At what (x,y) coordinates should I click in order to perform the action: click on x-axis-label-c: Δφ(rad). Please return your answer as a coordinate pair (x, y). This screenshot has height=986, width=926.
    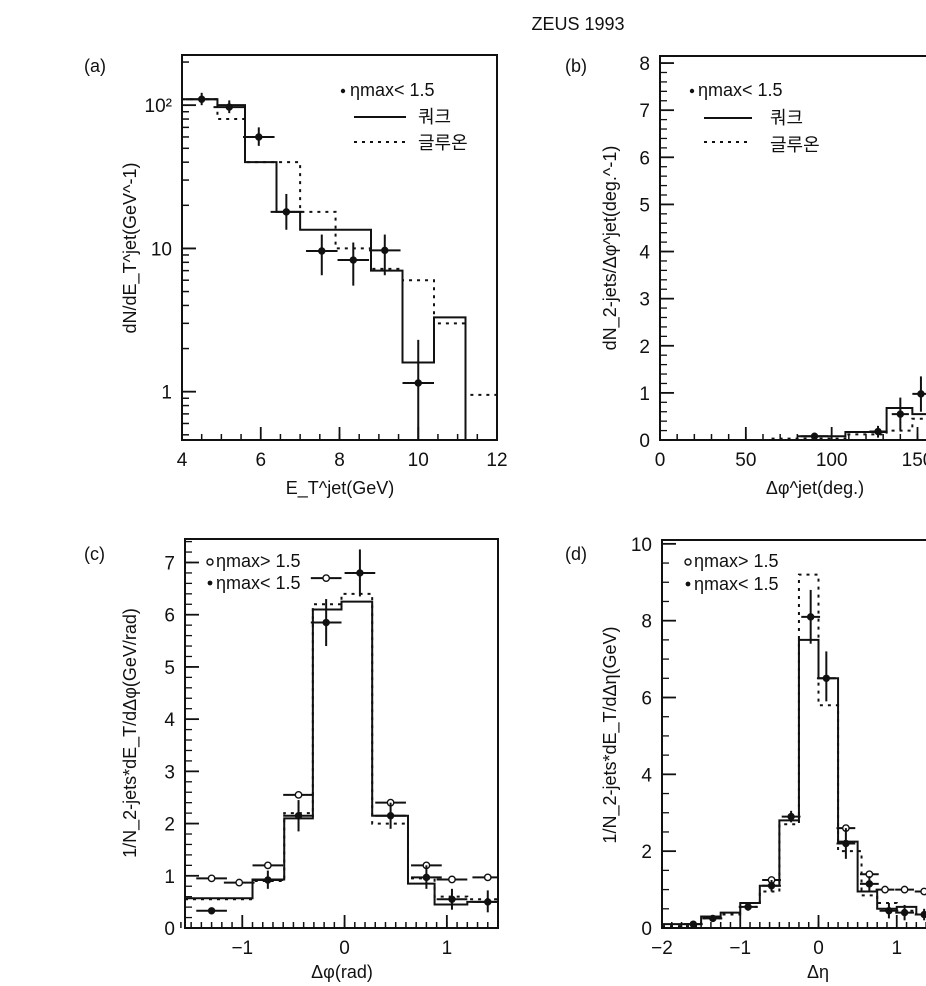
    Looking at the image, I should click on (342, 972).